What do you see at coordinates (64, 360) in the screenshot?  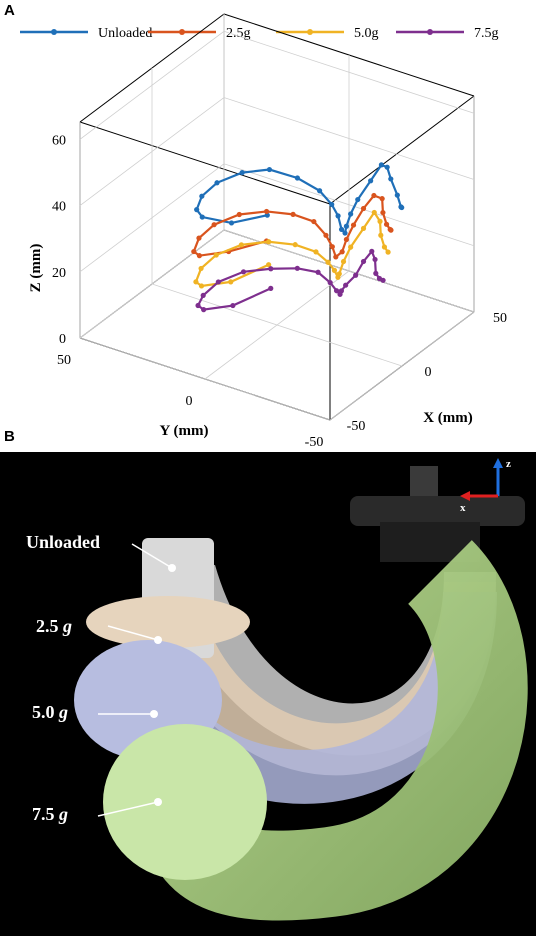 I see `y-tick-label: 50` at bounding box center [64, 360].